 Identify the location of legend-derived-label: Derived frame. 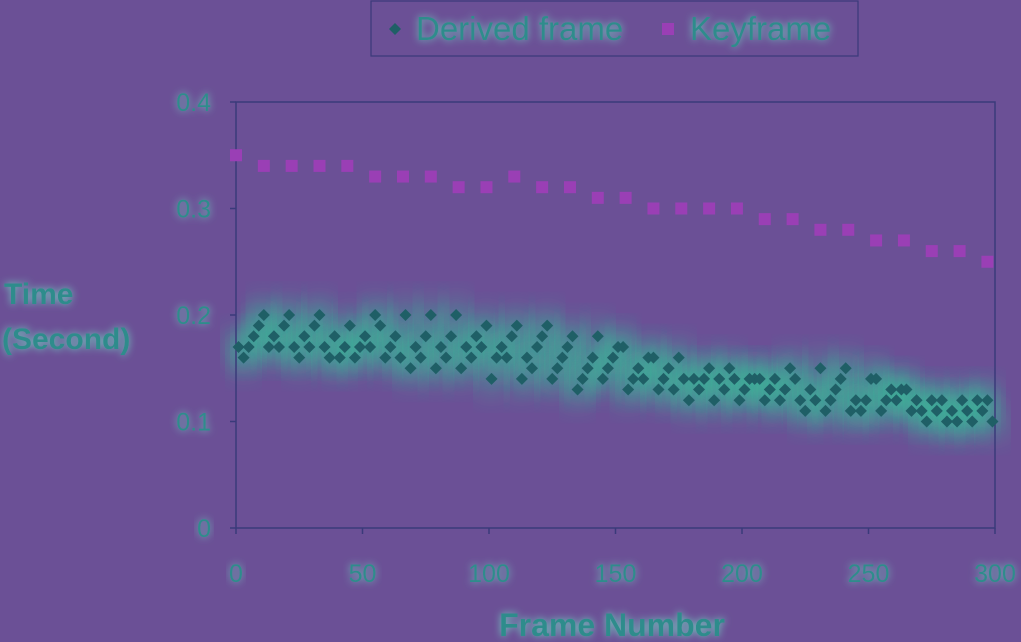
(519, 28).